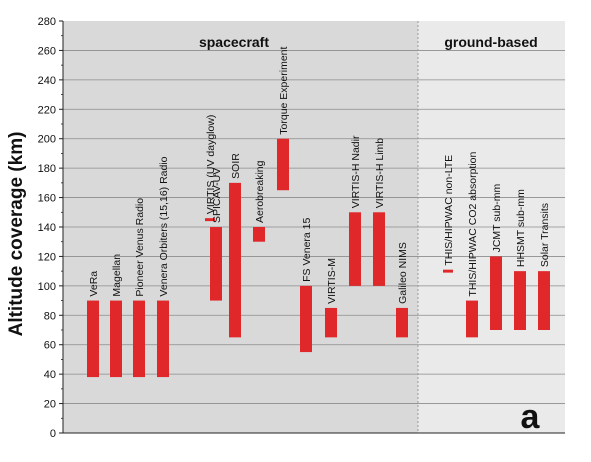 This screenshot has height=462, width=591. What do you see at coordinates (53, 434) in the screenshot?
I see `y-tick-label: 0` at bounding box center [53, 434].